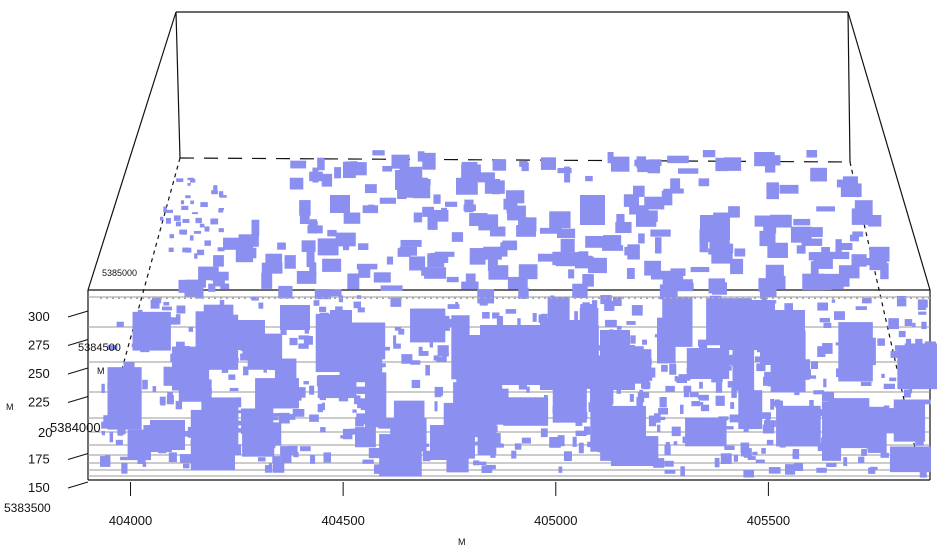 The width and height of the screenshot is (937, 548). I want to click on x-tick-label: 405000, so click(555, 520).